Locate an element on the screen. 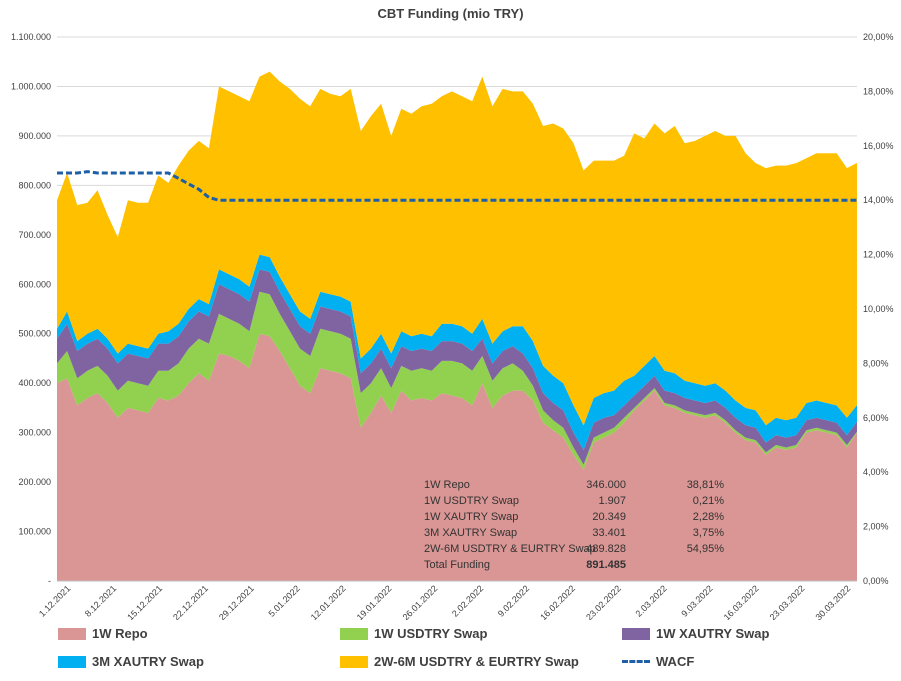 This screenshot has height=681, width=901. legend-item: 1W Repo is located at coordinates (103, 633).